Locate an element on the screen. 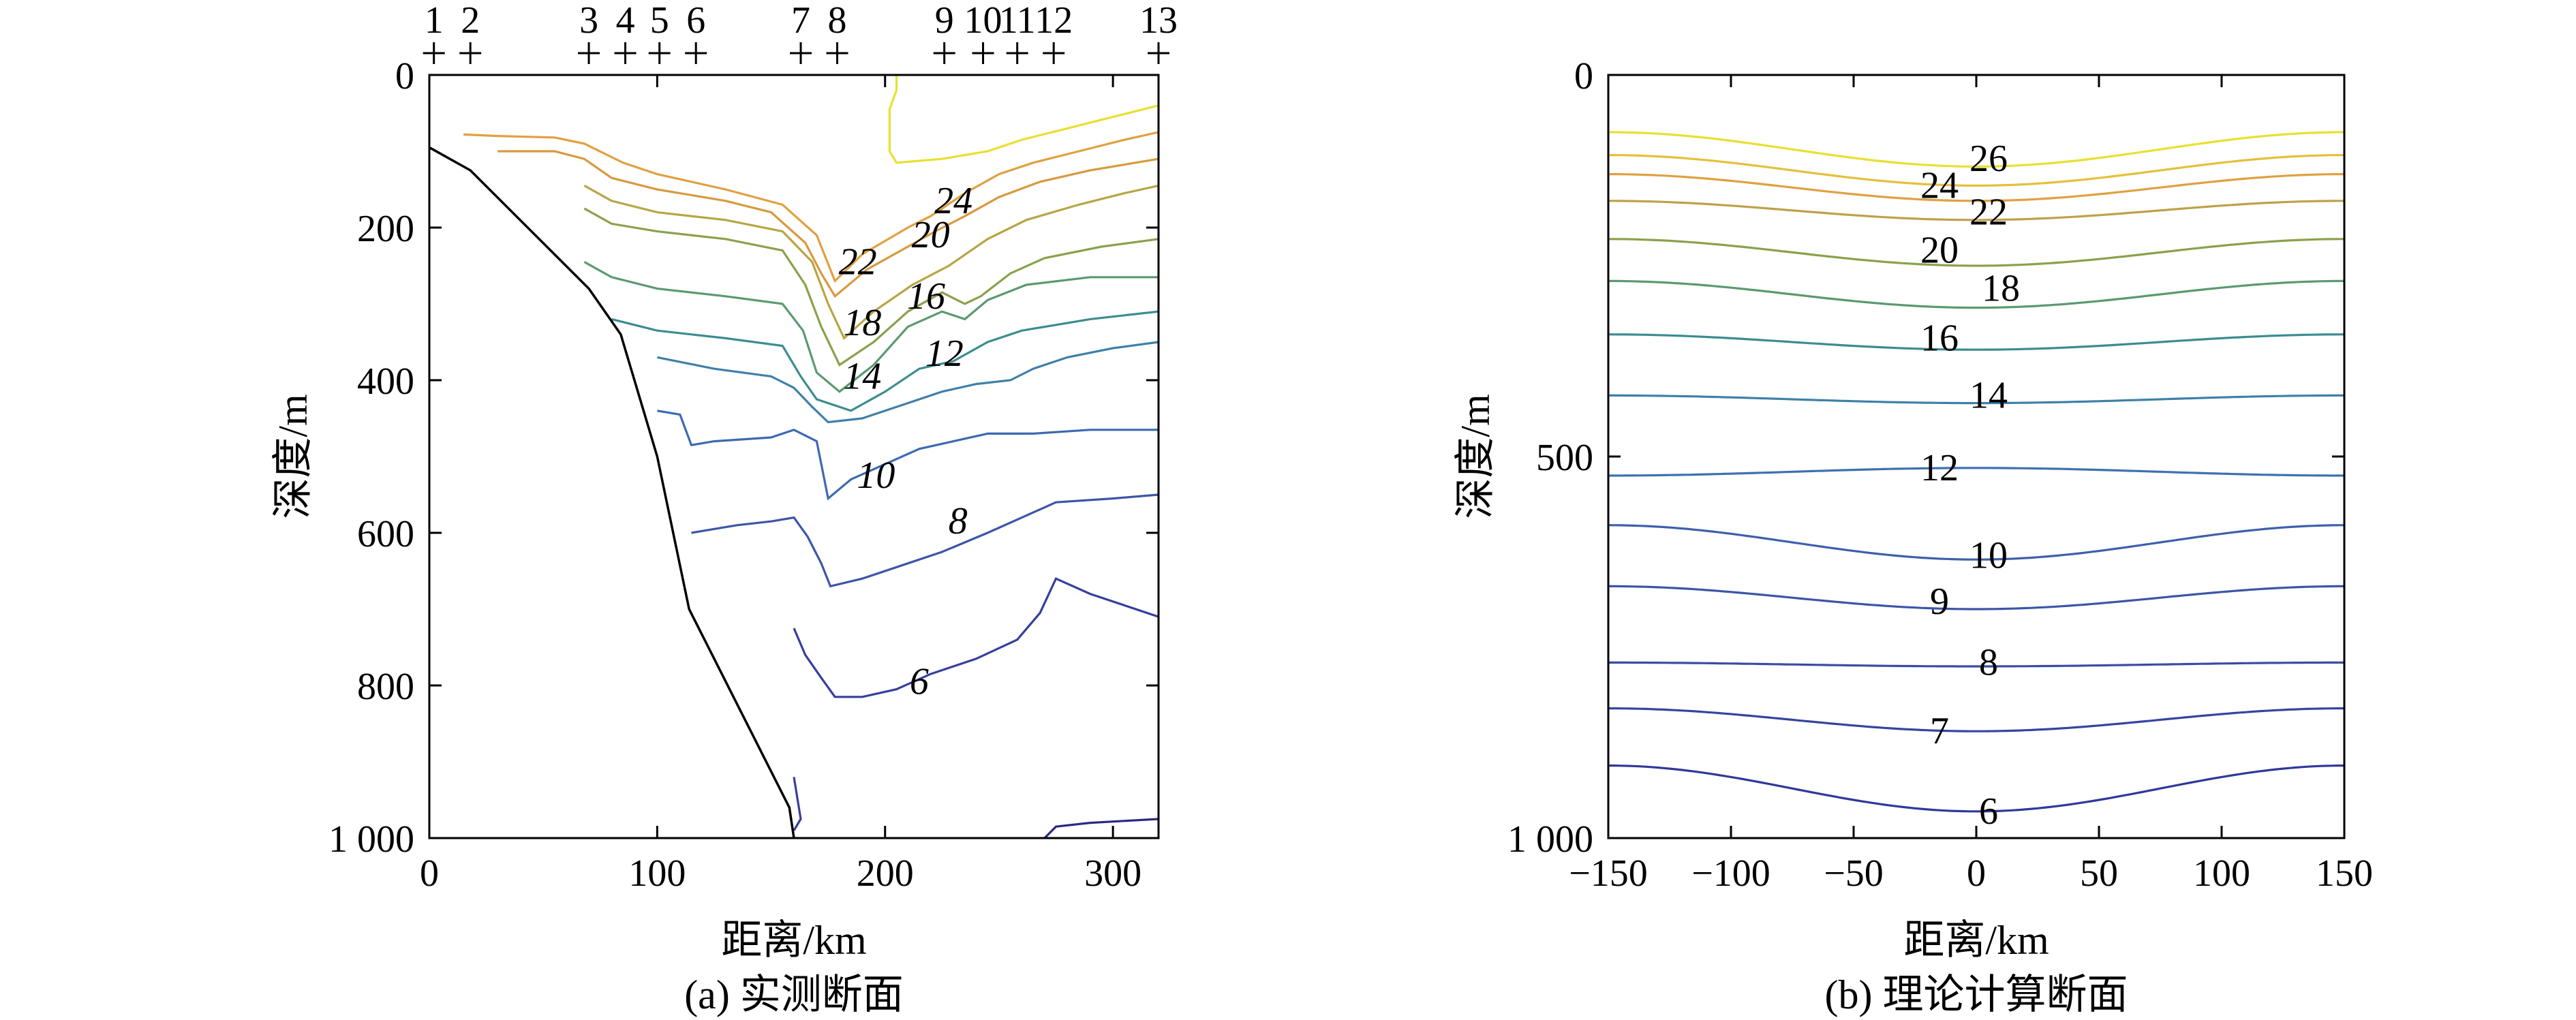  x-tick-label: 50 is located at coordinates (2099, 873).